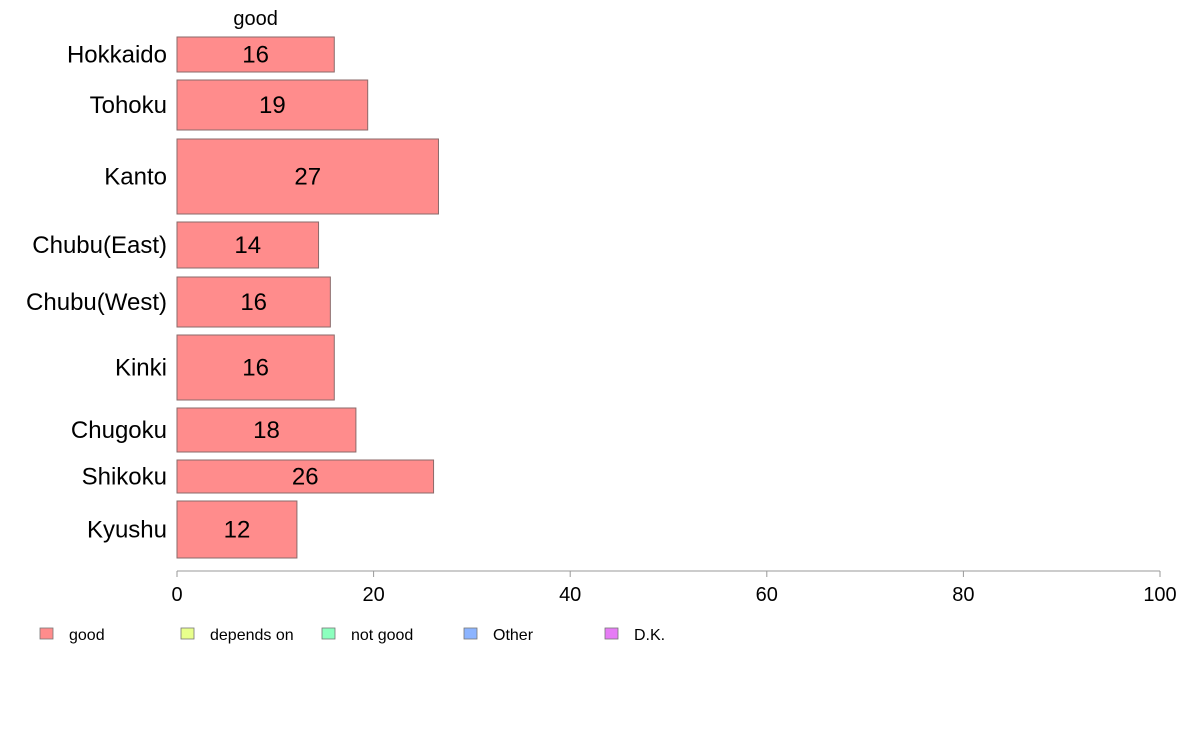 This screenshot has width=1188, height=736. Describe the element at coordinates (127, 530) in the screenshot. I see `category-label: Kyushu` at that location.